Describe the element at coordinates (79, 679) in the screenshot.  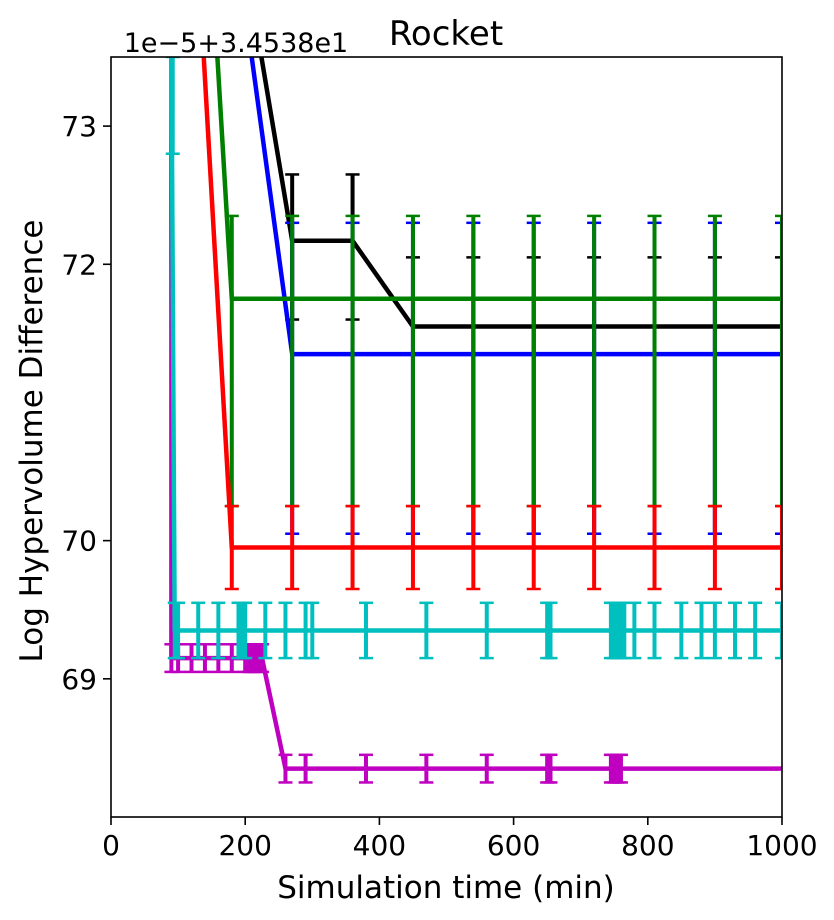
I see `y-tick-label: 69` at that location.